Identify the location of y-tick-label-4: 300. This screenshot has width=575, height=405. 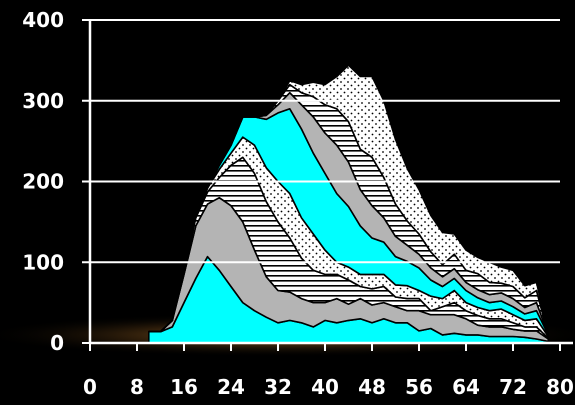
(43, 101).